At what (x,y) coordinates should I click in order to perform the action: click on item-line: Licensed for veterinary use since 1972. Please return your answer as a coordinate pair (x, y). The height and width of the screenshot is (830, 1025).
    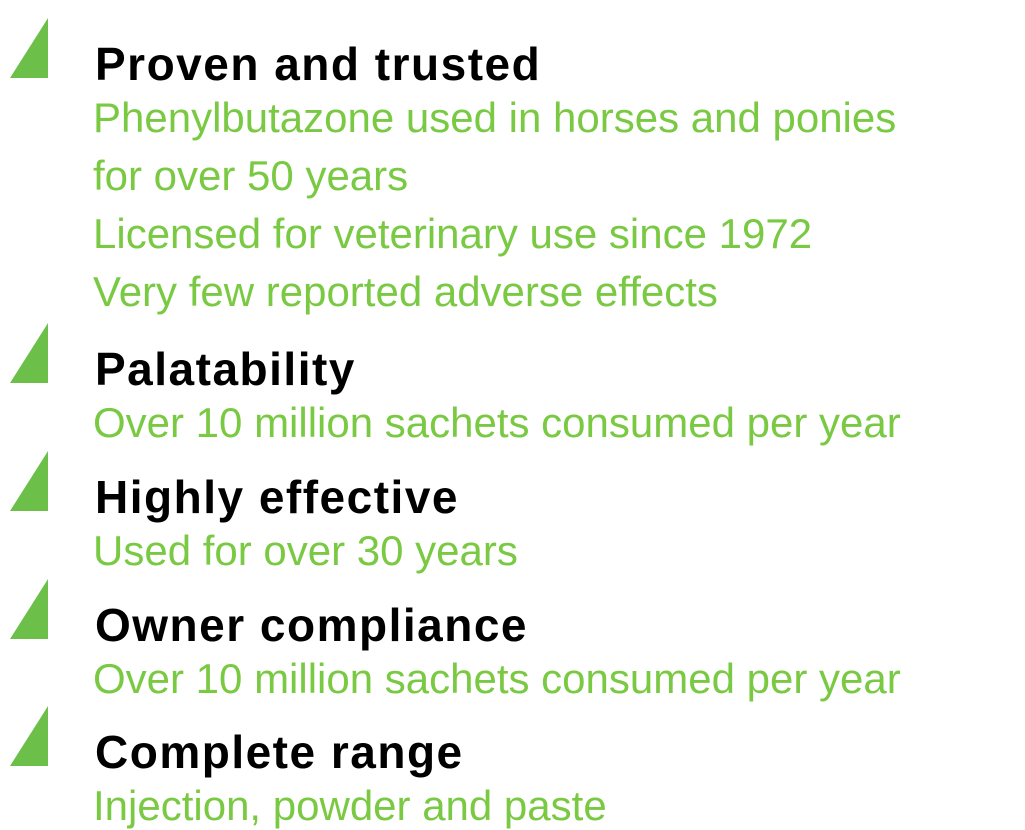
    Looking at the image, I should click on (452, 233).